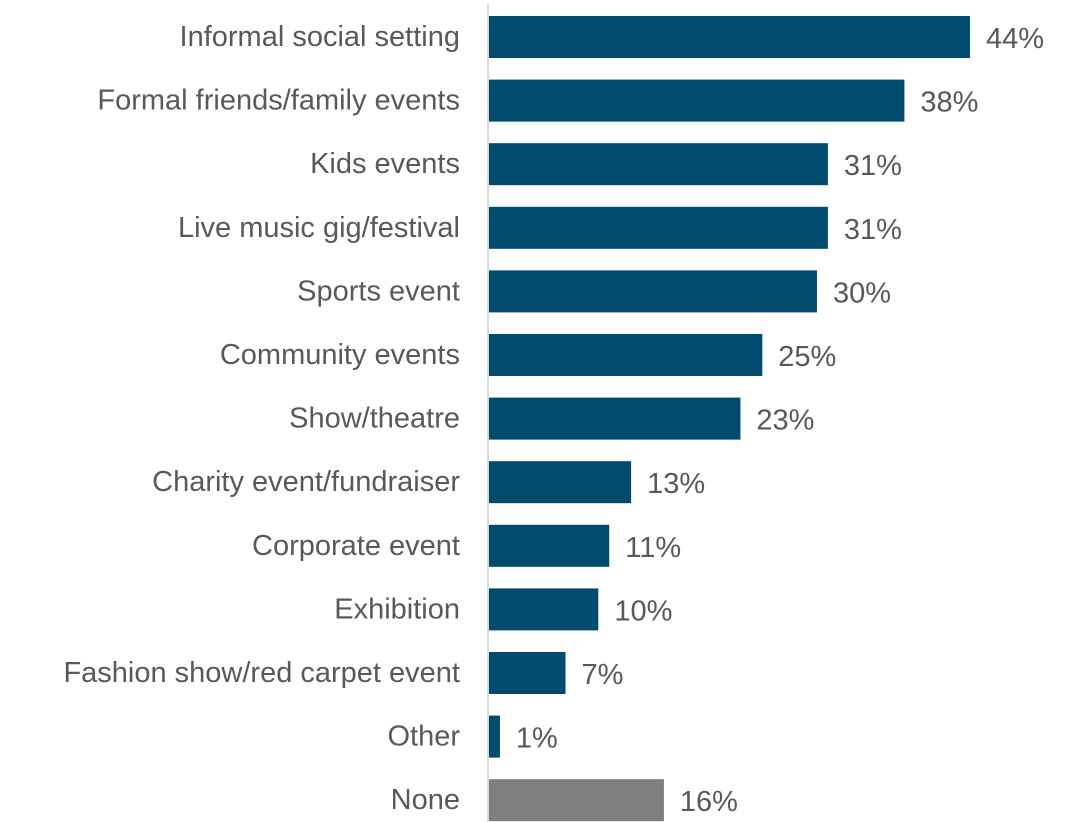  I want to click on bar-live-music-gig-festival, so click(658, 227).